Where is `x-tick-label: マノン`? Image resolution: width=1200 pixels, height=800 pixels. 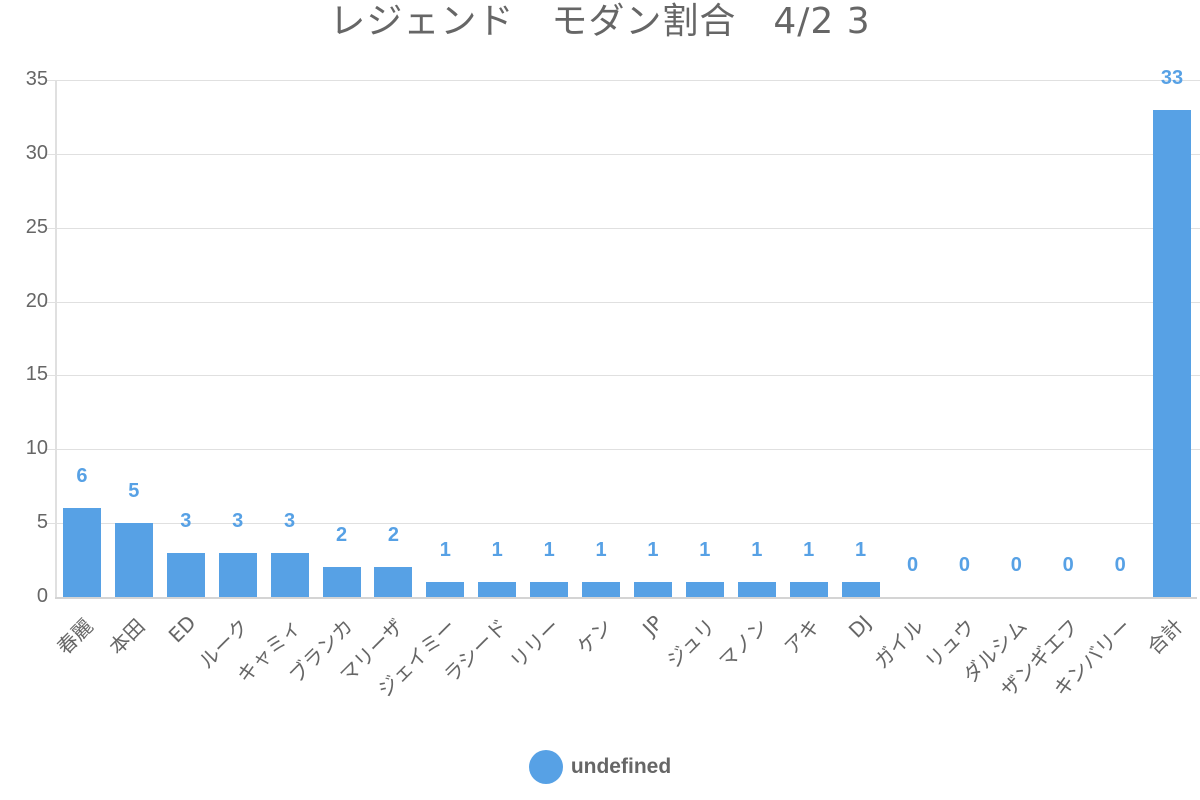 x-tick-label: マノン is located at coordinates (743, 644).